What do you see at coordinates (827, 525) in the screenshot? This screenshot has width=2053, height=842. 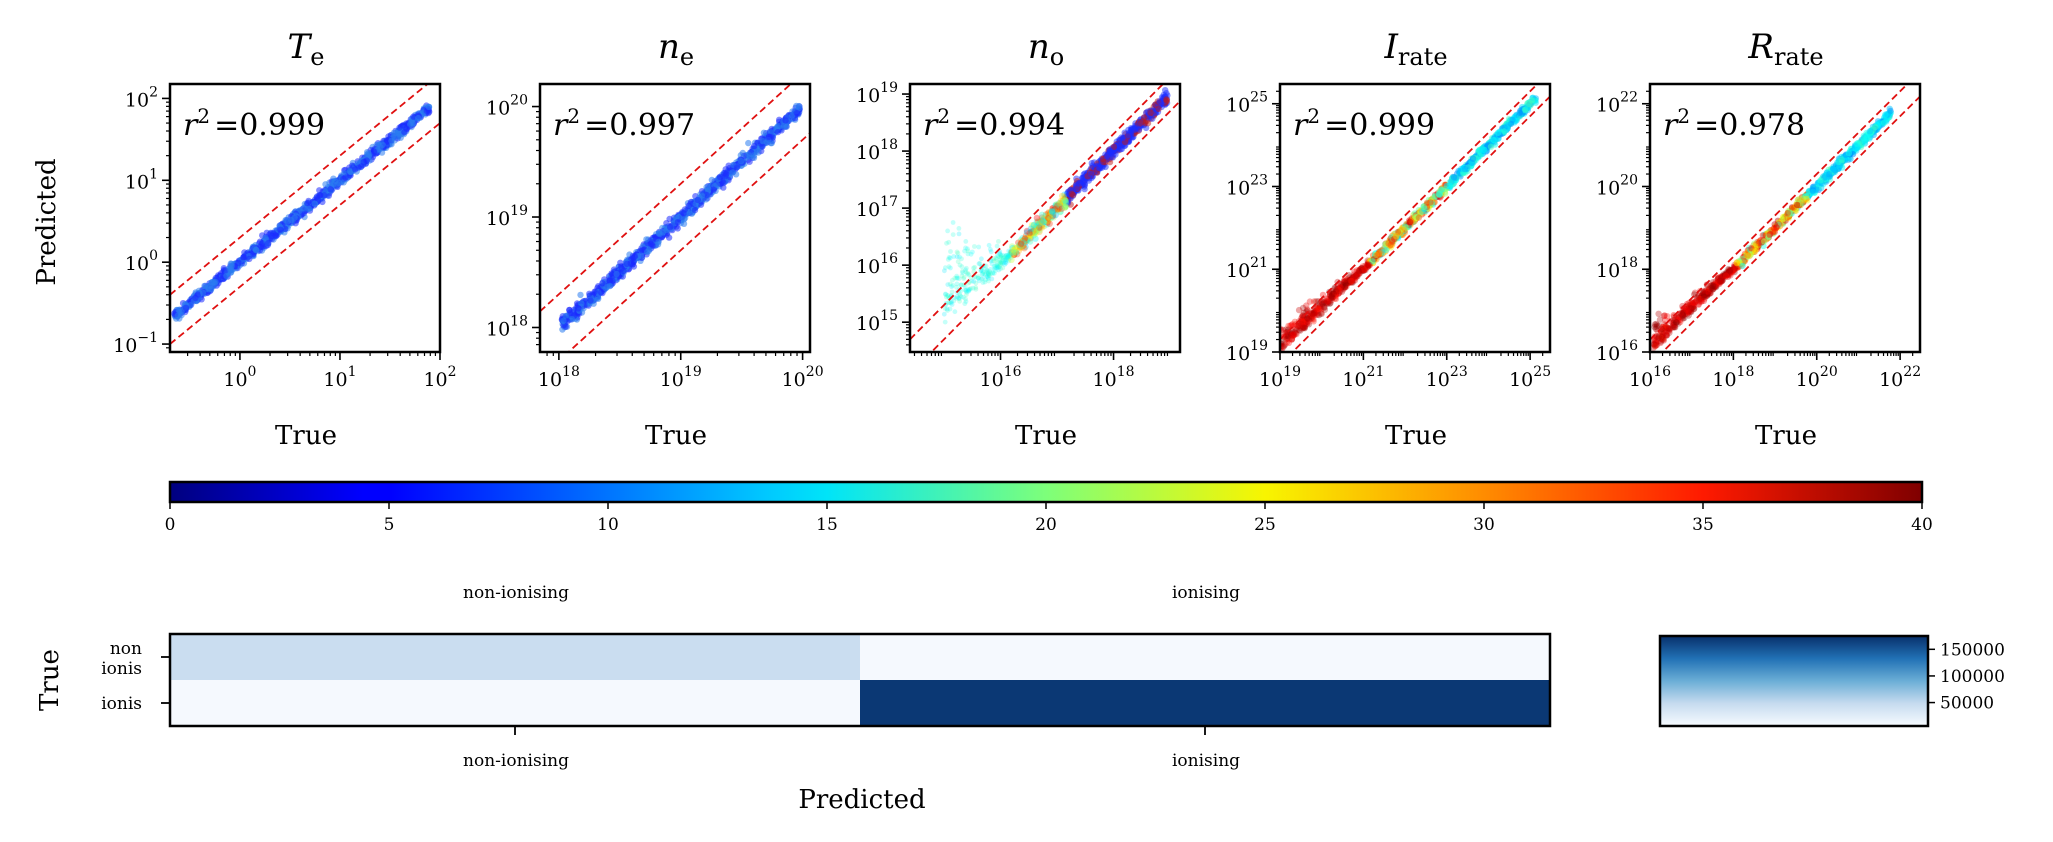 I see `colorbar-tick-label: 15` at bounding box center [827, 525].